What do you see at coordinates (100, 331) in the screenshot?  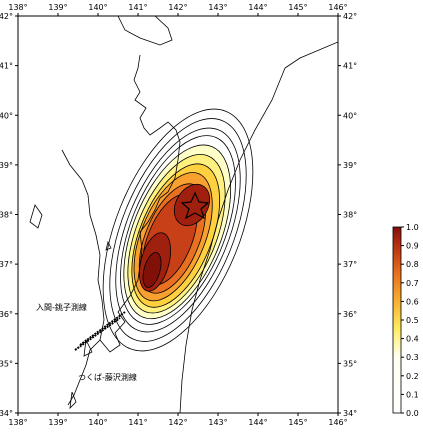 I see `survey-line` at bounding box center [100, 331].